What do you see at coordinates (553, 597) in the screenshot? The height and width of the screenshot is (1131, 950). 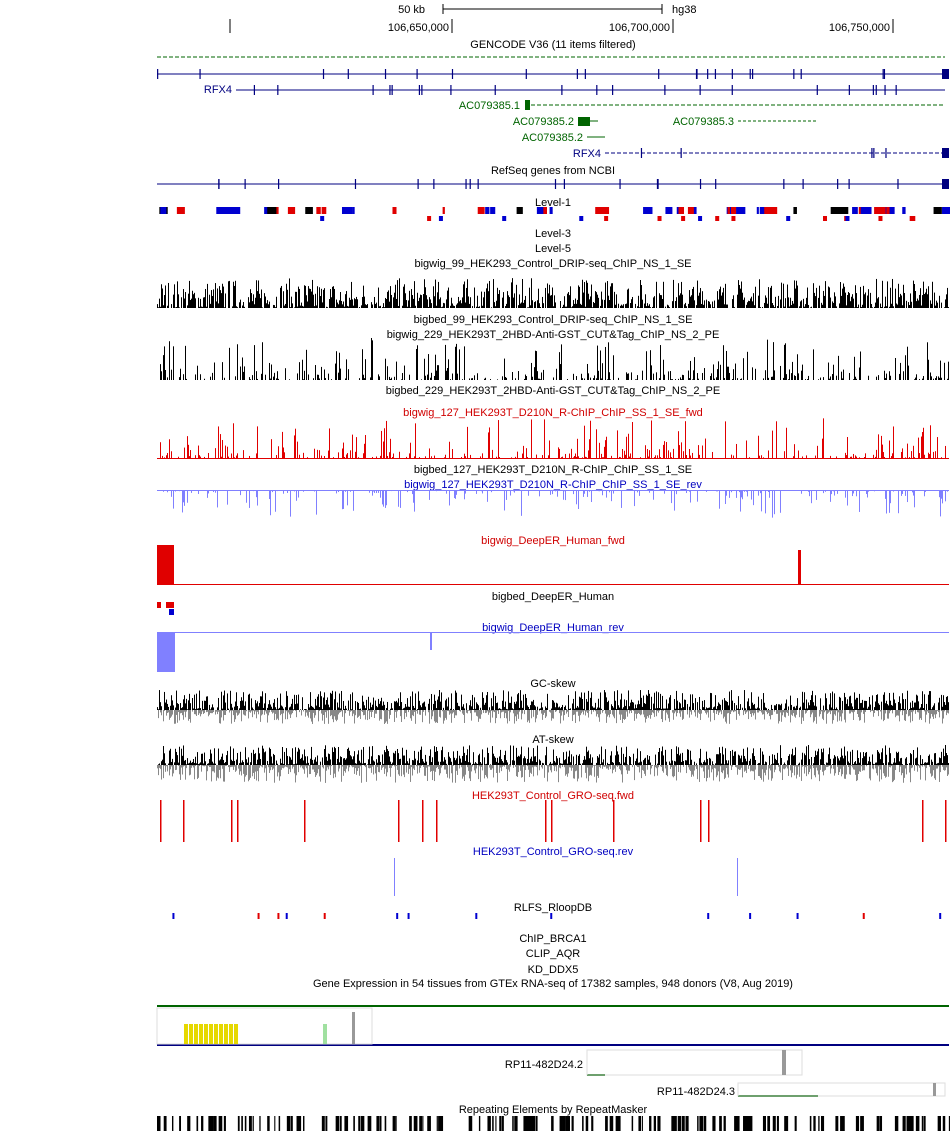 I see `track-label: bigbed_DeepER_Human` at bounding box center [553, 597].